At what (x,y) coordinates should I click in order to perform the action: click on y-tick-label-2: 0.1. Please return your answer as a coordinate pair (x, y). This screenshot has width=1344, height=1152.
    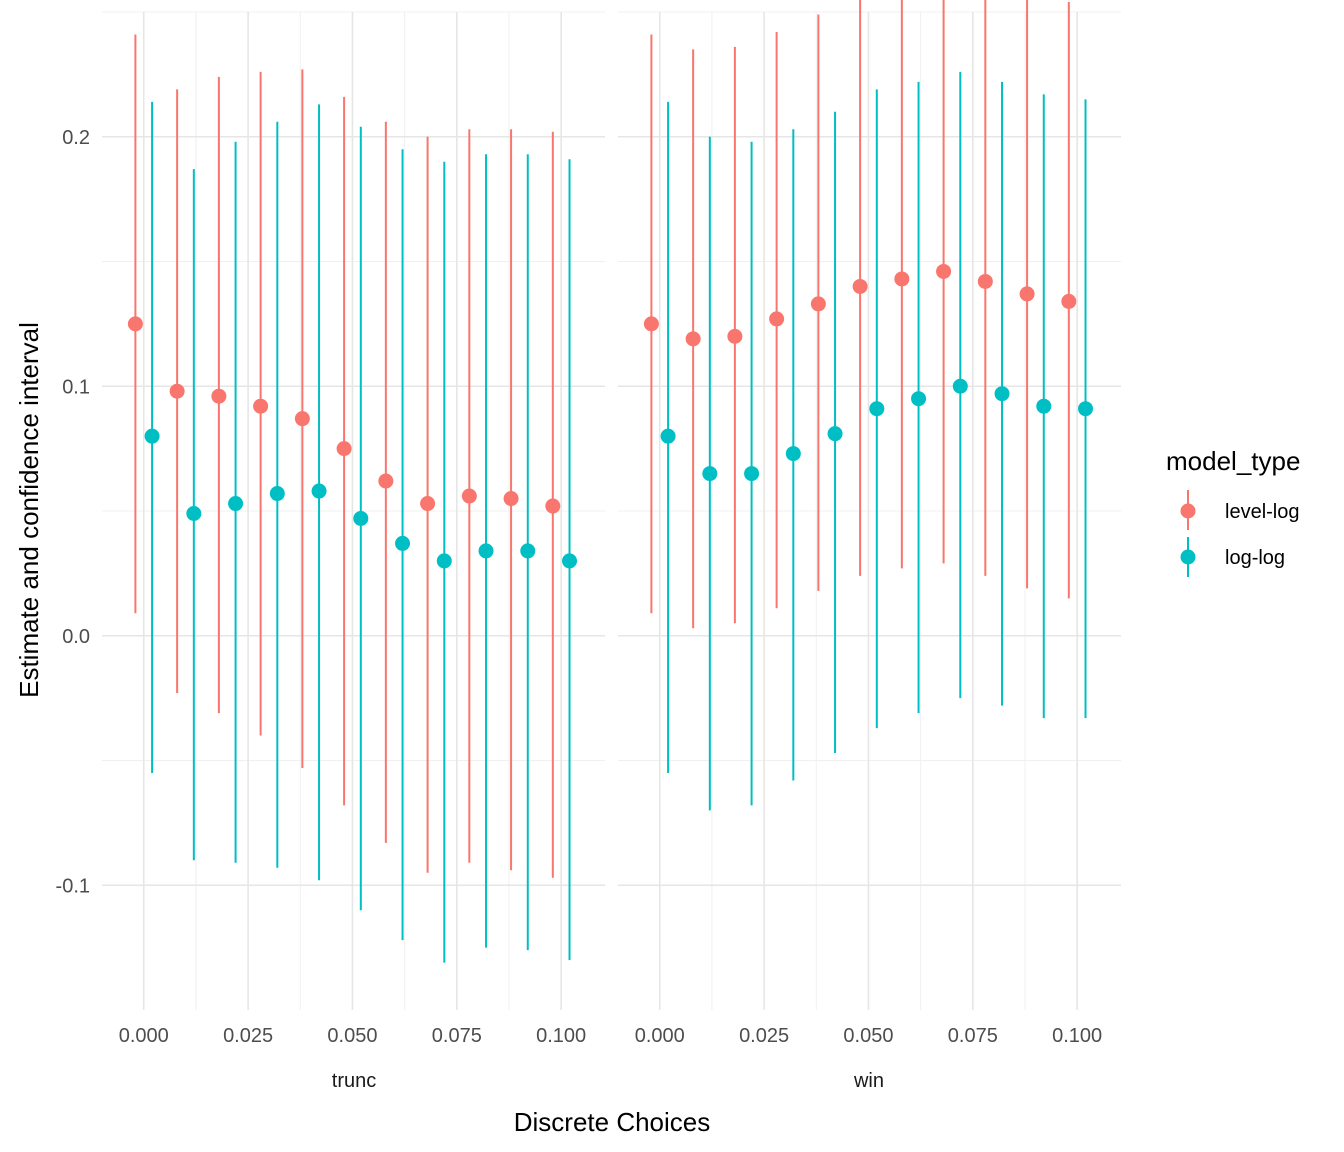
    Looking at the image, I should click on (76, 387).